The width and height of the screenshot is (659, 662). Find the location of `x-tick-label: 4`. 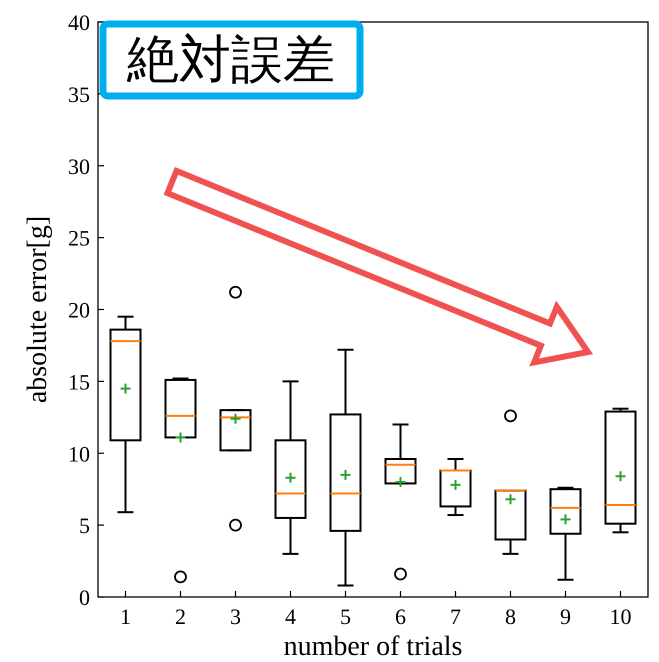

x-tick-label: 4 is located at coordinates (290, 616).